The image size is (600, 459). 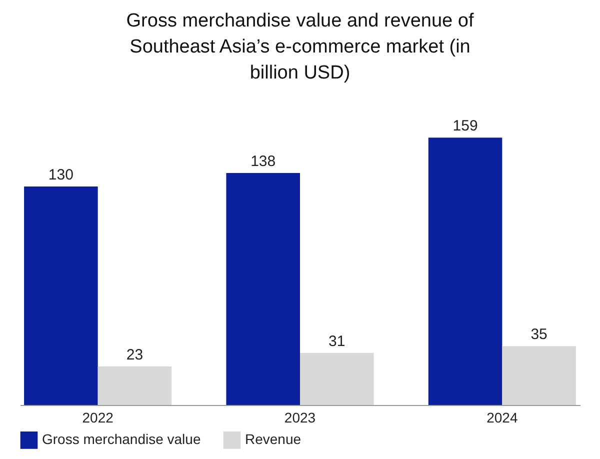 I want to click on x-tick-label: 2022, so click(x=98, y=418).